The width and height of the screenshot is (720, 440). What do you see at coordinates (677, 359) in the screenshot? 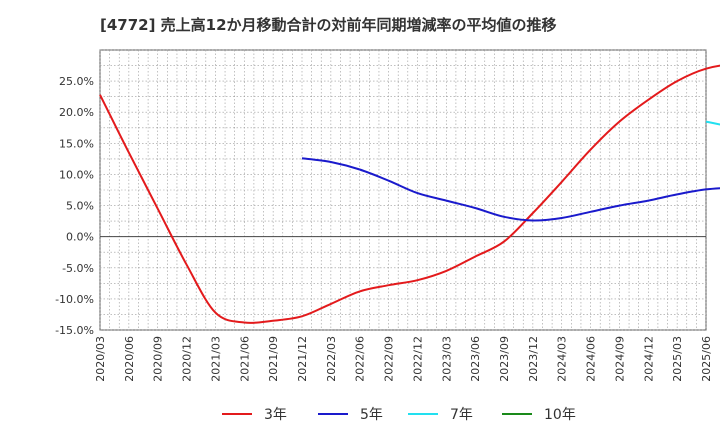
I see `x-tick-label: 2025/03` at bounding box center [677, 359].